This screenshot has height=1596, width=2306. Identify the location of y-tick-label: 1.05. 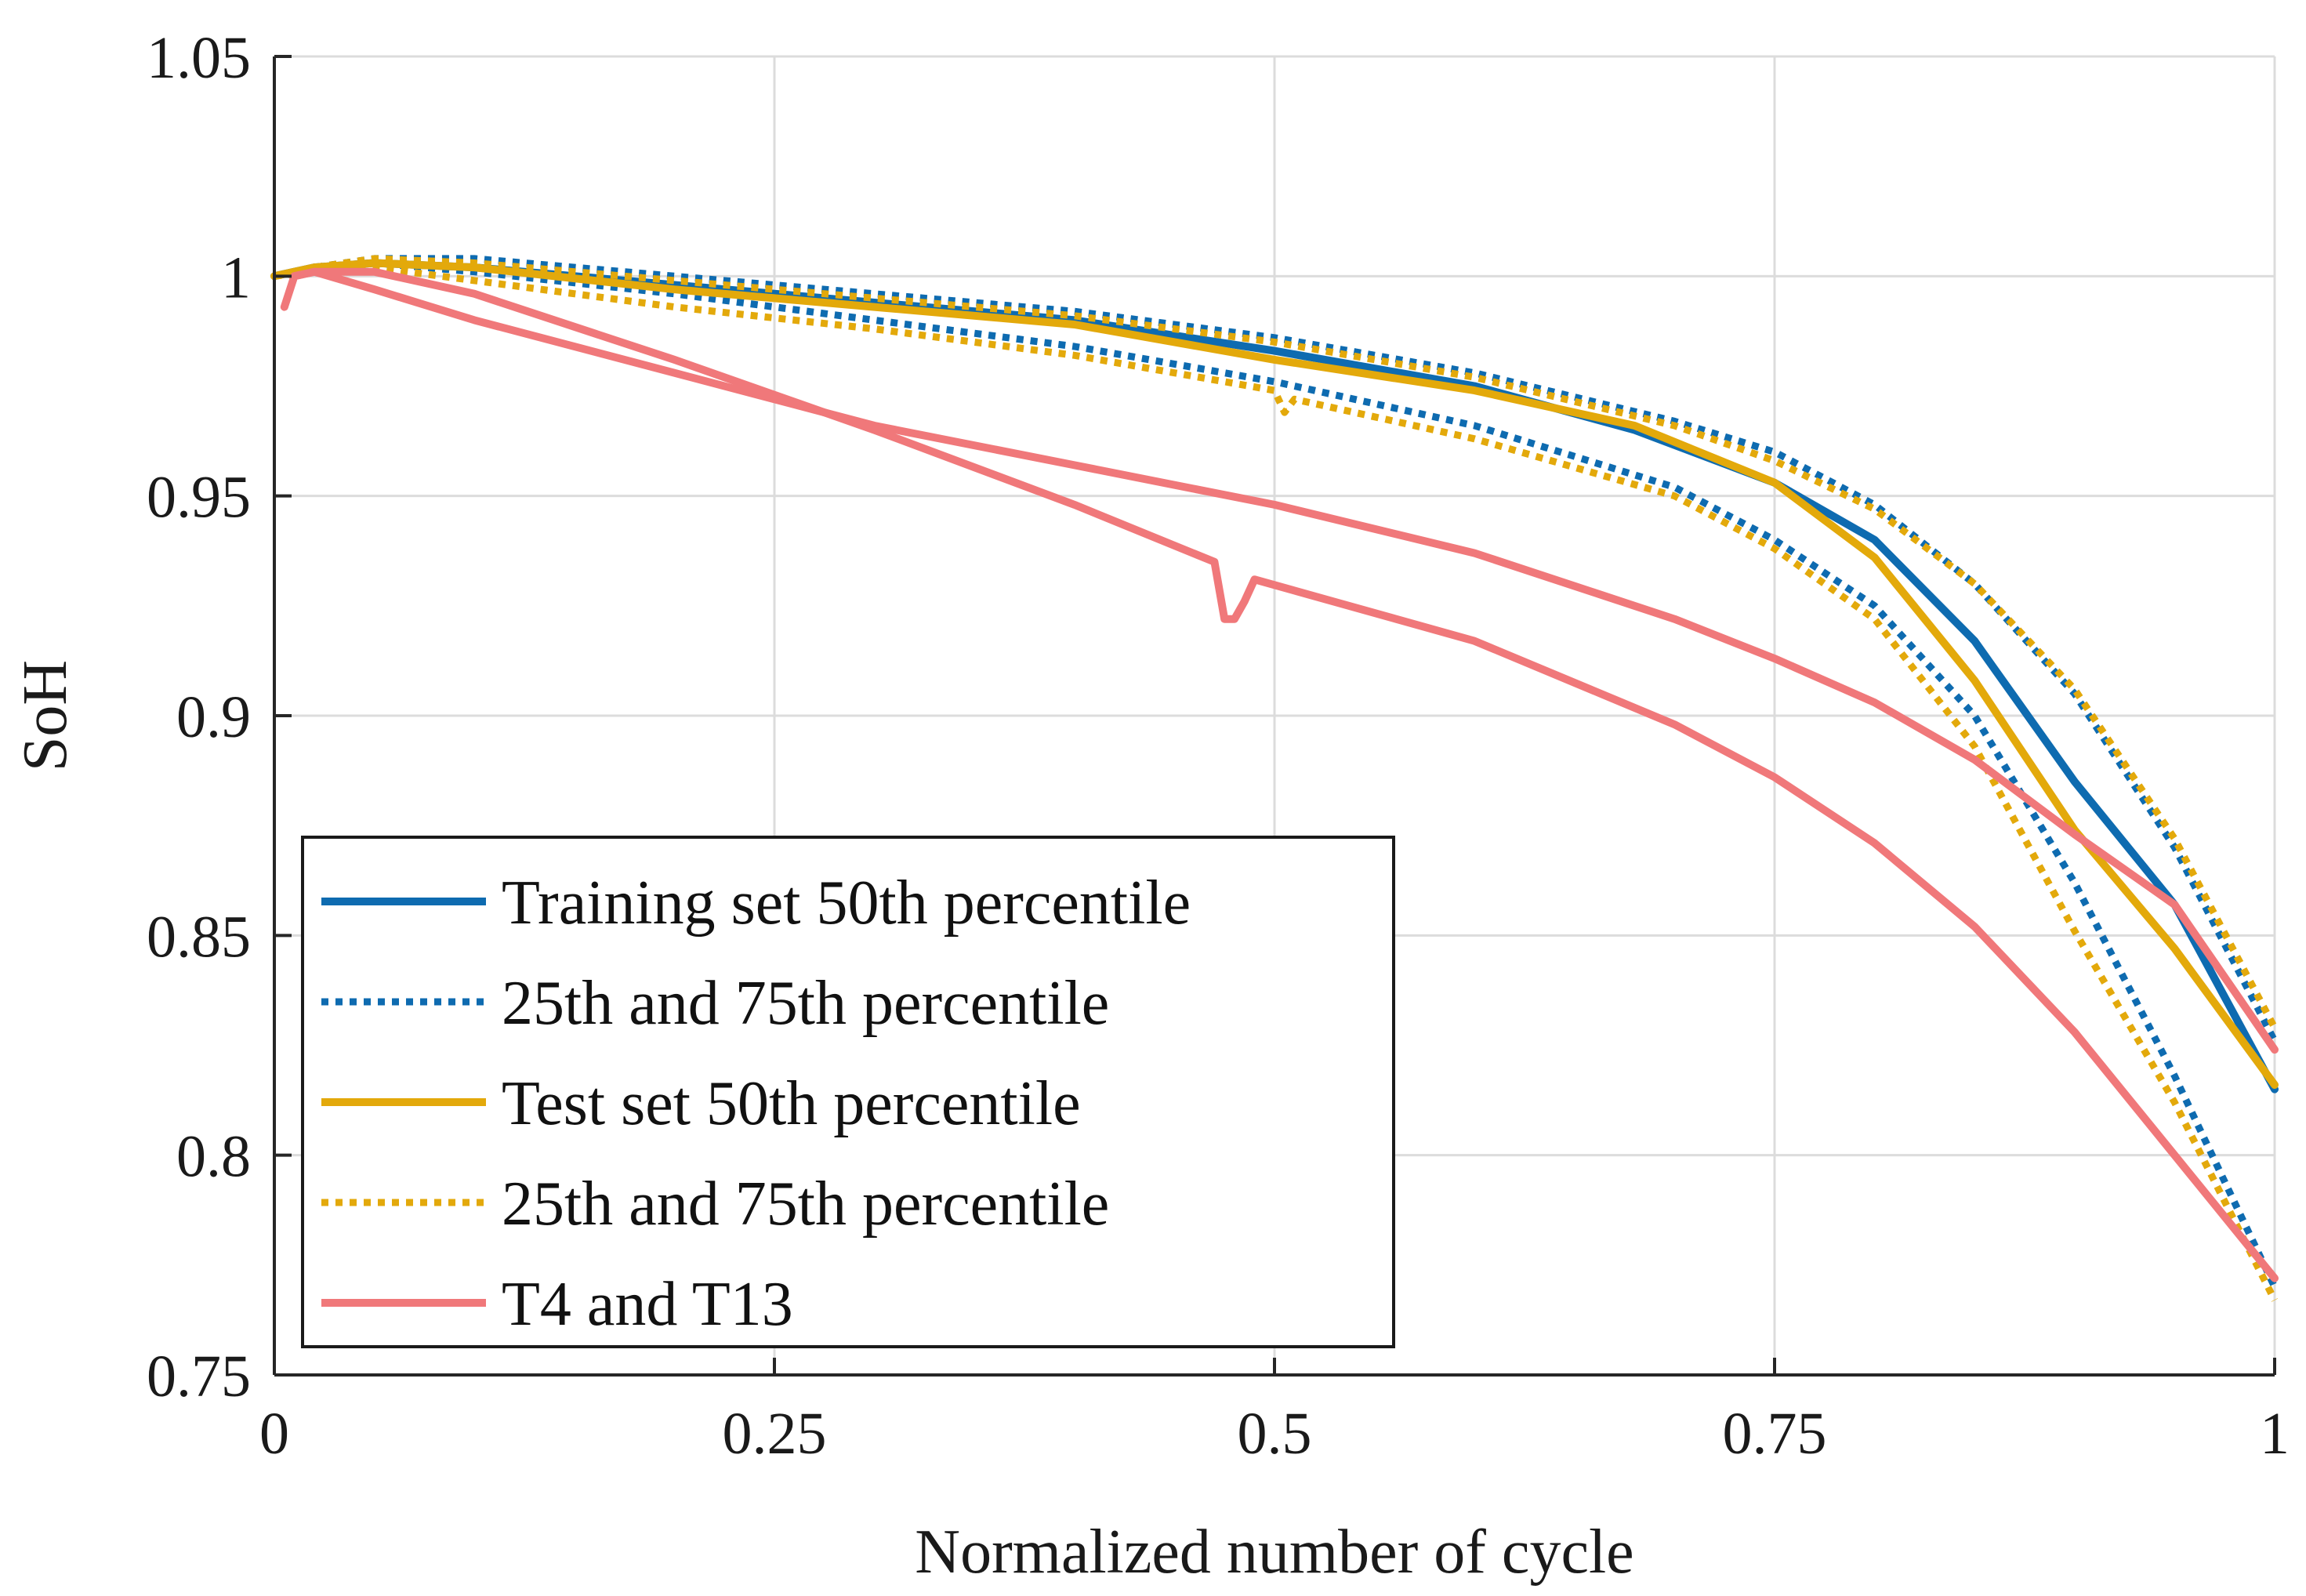
(199, 58).